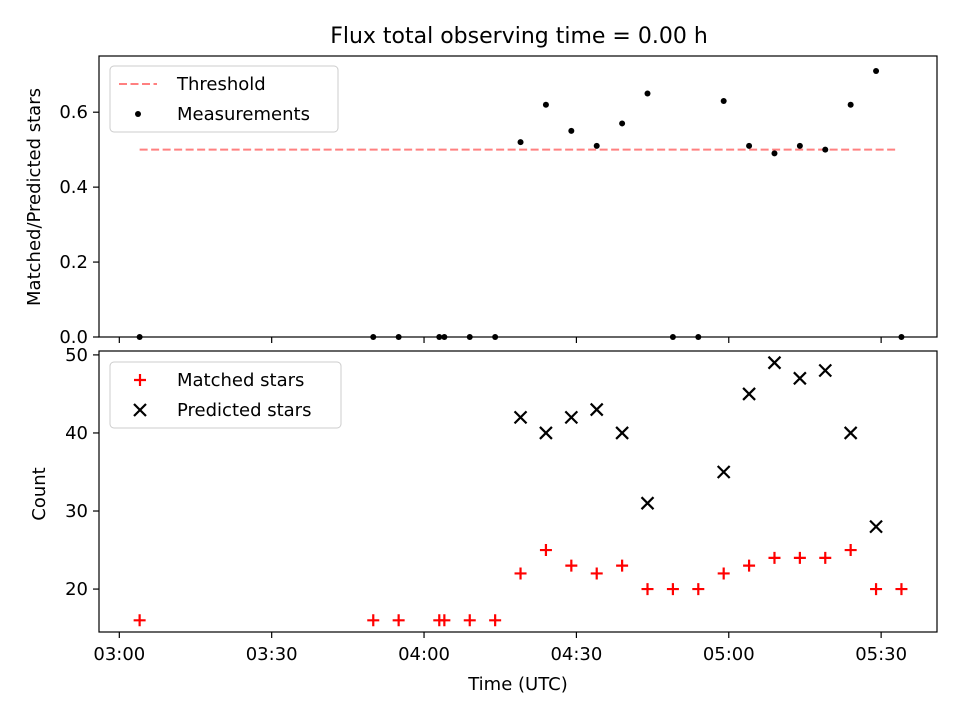 The image size is (960, 720). I want to click on legend-measurements-swatch, so click(138, 114).